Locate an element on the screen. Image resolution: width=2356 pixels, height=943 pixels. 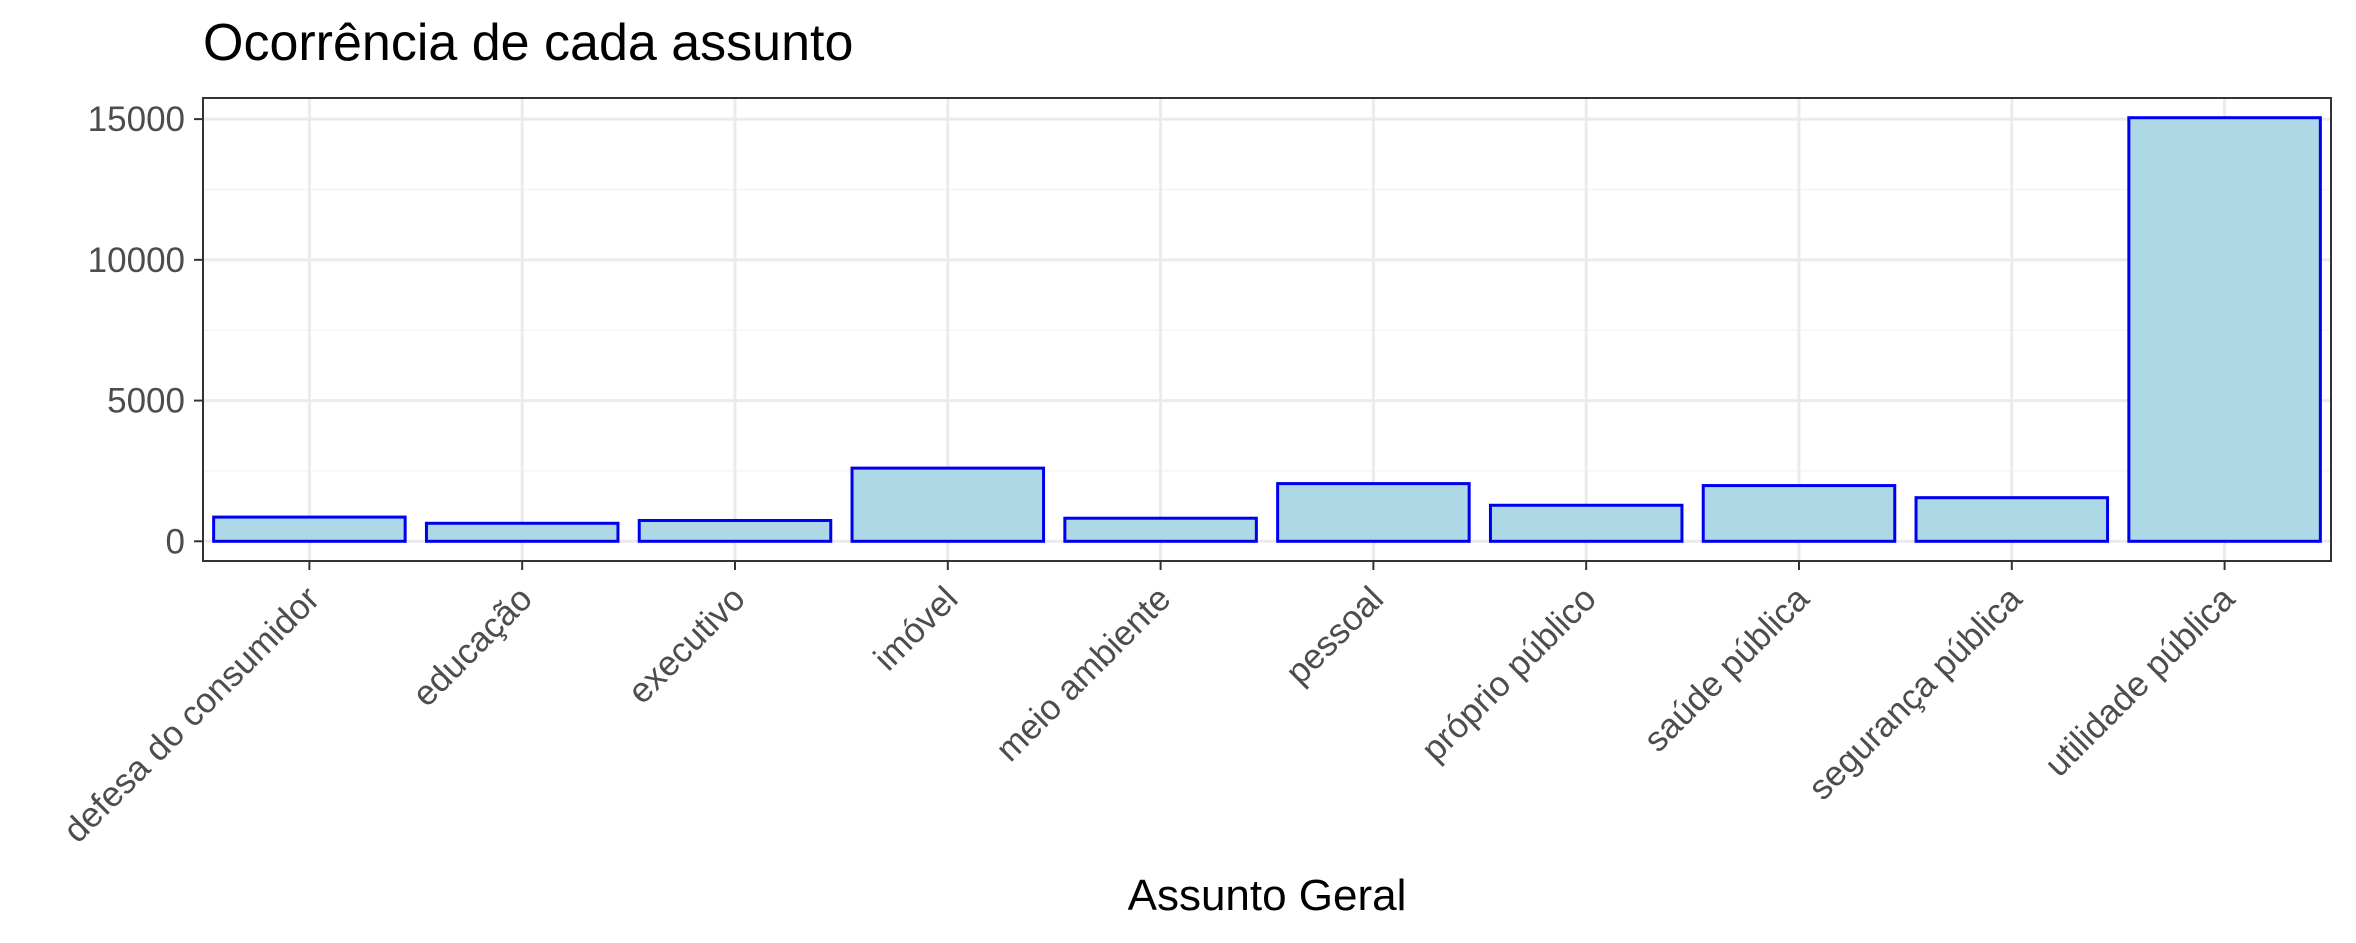
x-tick-label: utilidade pública is located at coordinates (2139, 681).